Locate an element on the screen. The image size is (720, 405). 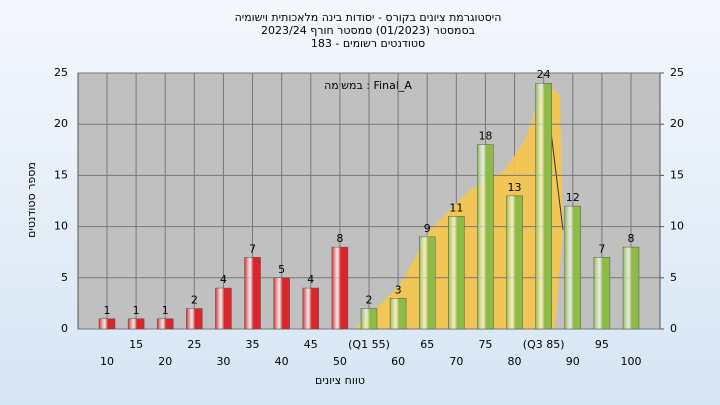
data-label: 3 is located at coordinates (398, 289).